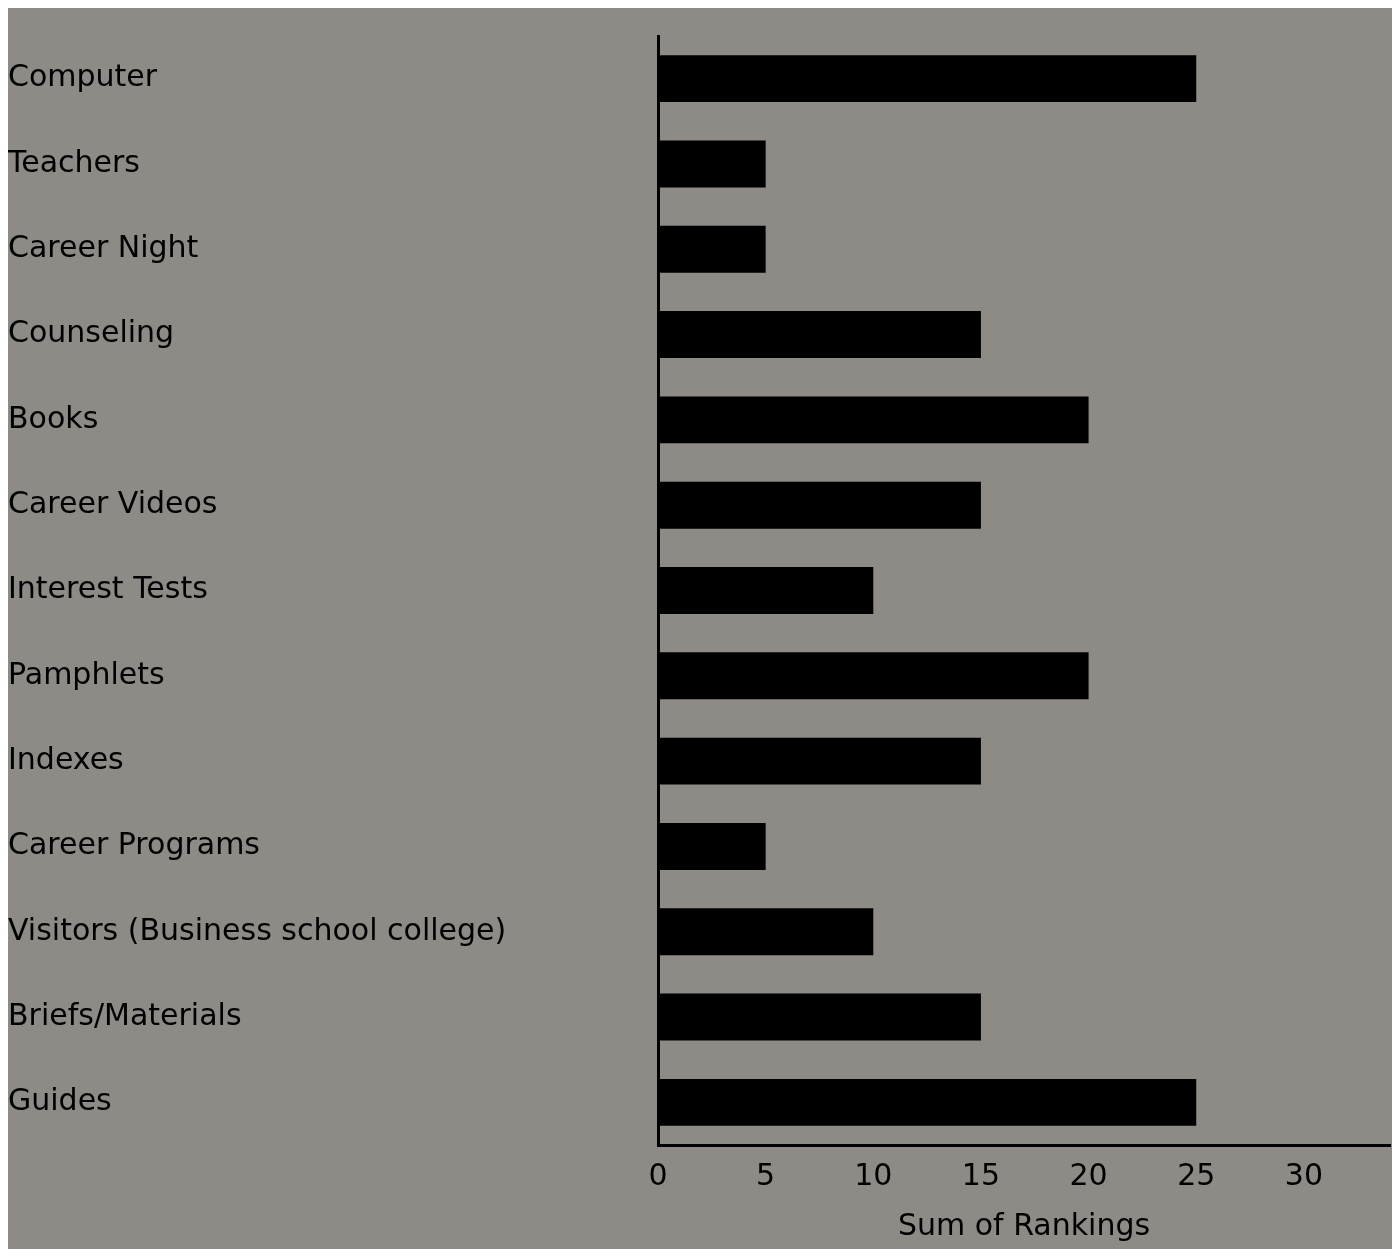 The height and width of the screenshot is (1257, 1400). What do you see at coordinates (91, 332) in the screenshot?
I see `y-tick-label: Counseling` at bounding box center [91, 332].